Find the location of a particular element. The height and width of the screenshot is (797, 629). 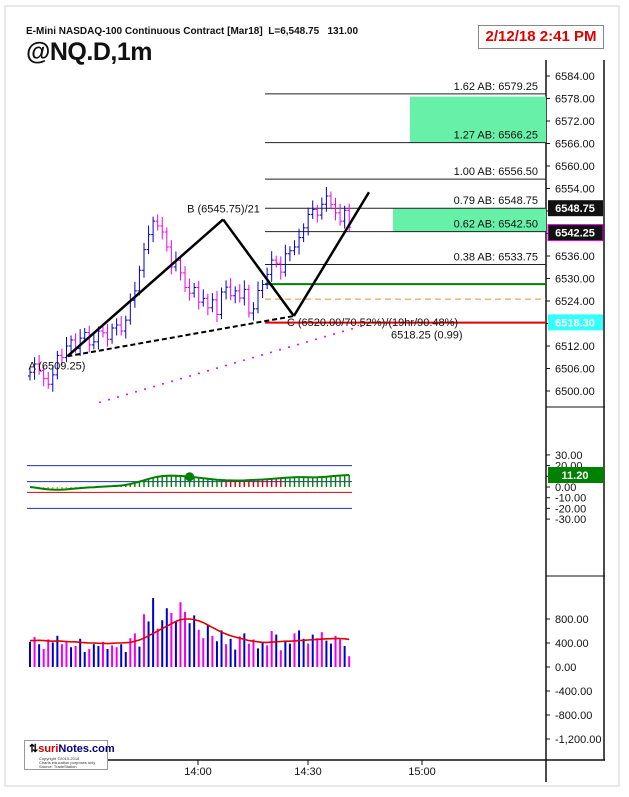

volume-tick-label: -400.00 is located at coordinates (573, 692).